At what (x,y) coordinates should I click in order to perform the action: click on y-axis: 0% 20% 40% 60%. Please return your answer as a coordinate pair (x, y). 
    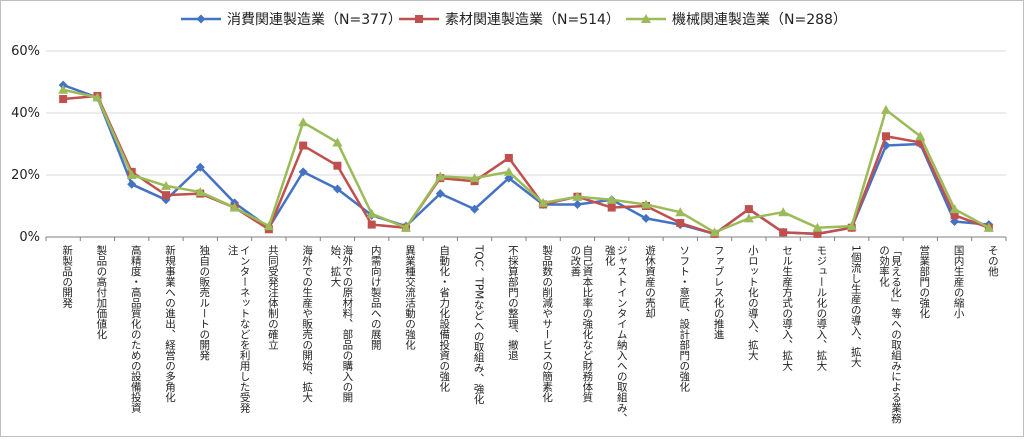
    Looking at the image, I should click on (25, 144).